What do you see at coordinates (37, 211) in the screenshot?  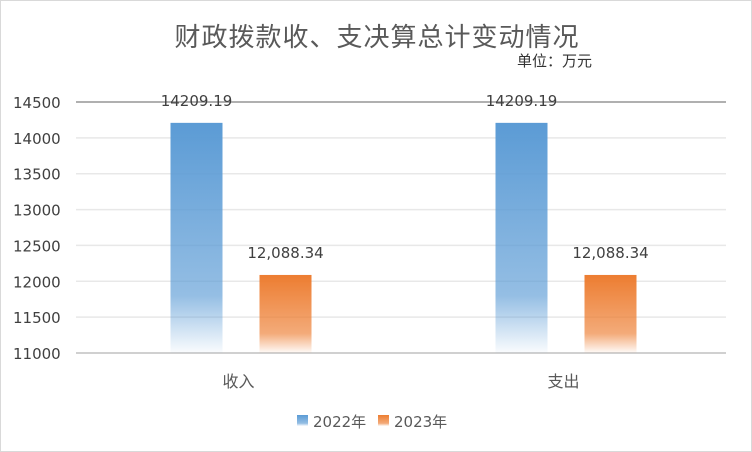 I see `y-tick-label: 13000` at bounding box center [37, 211].